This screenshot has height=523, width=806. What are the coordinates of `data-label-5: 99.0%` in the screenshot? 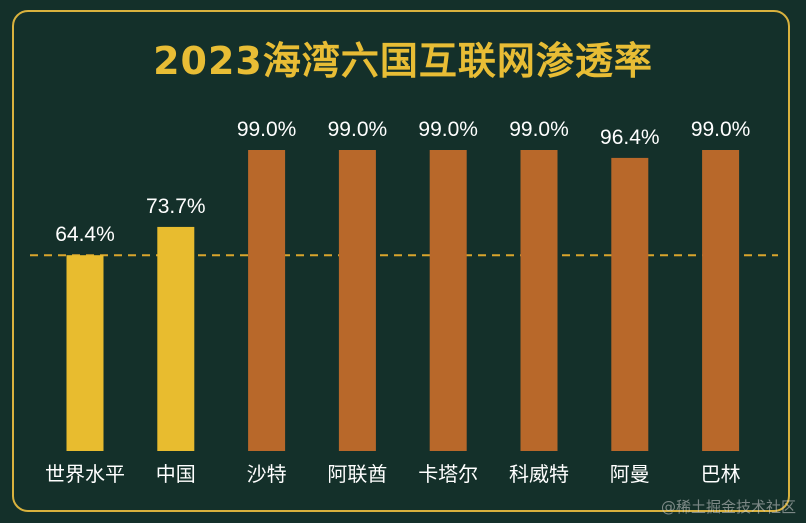 It's located at (539, 129).